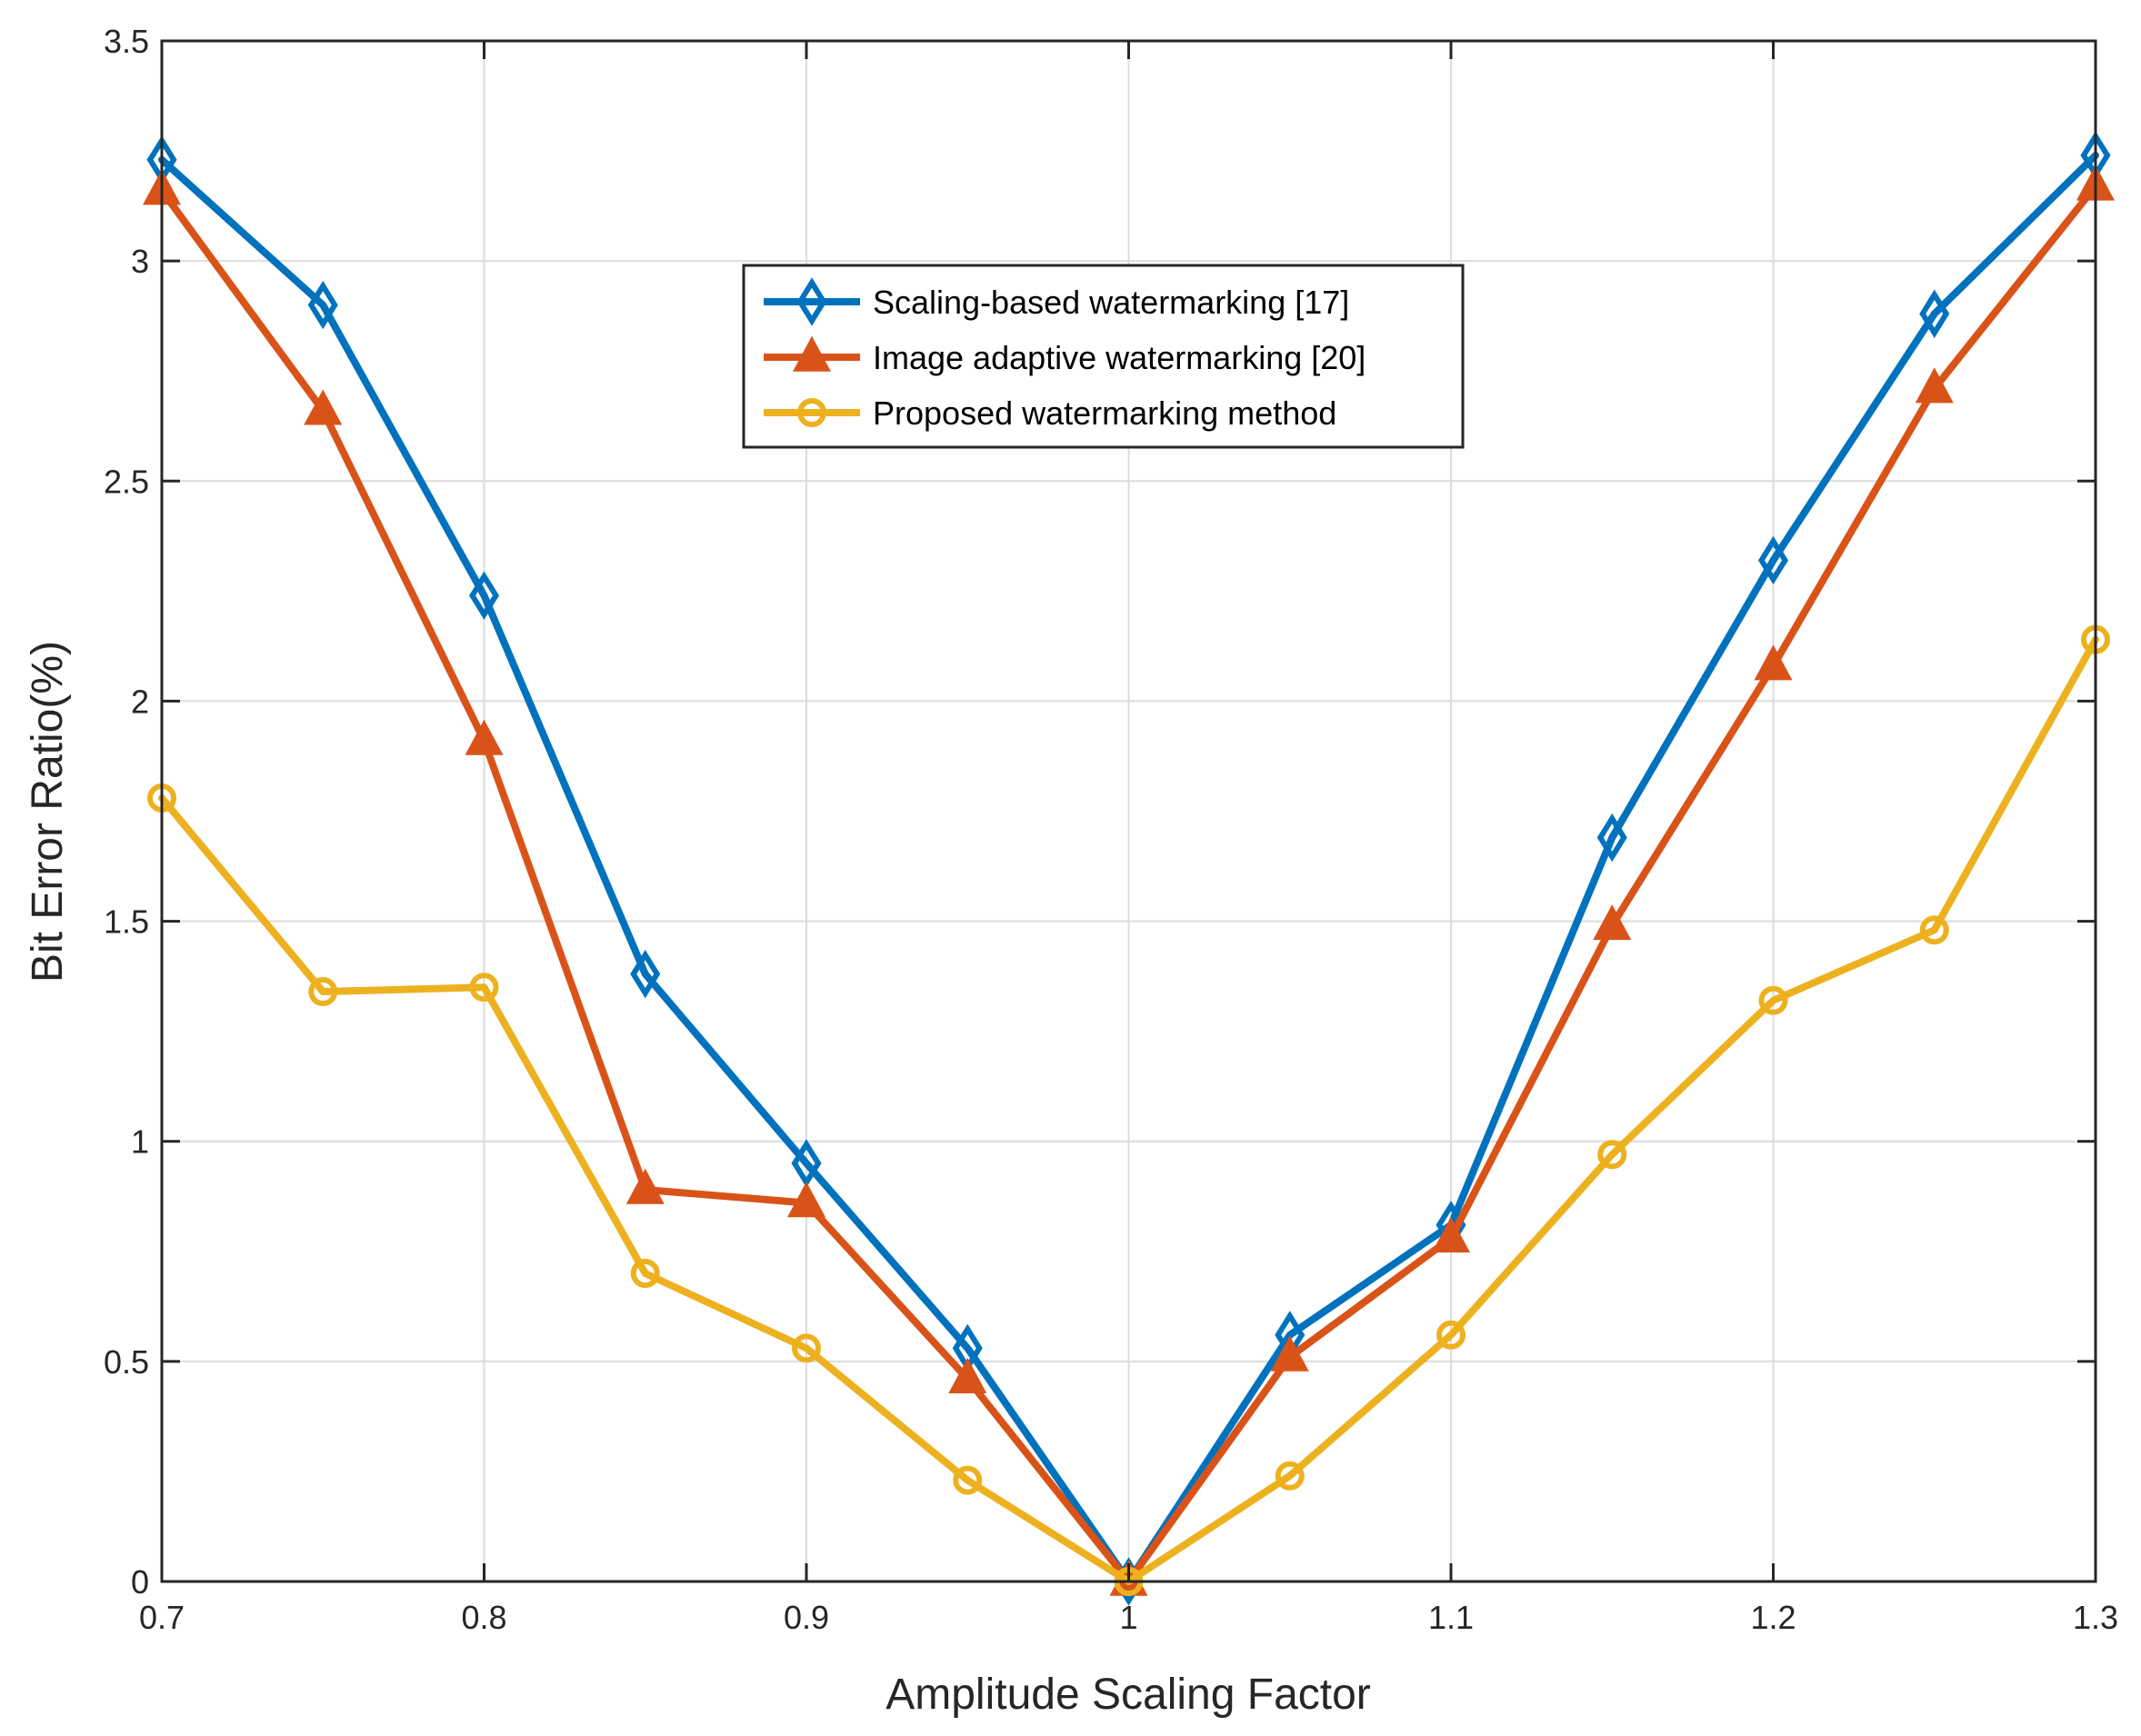  Describe the element at coordinates (1119, 358) in the screenshot. I see `legend-label: Image adaptive watermarking [20]` at that location.